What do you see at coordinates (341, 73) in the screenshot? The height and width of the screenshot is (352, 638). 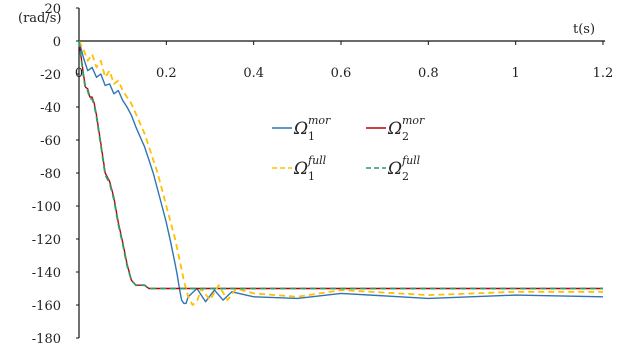 I see `x-tick-label: 0.6` at bounding box center [341, 73].